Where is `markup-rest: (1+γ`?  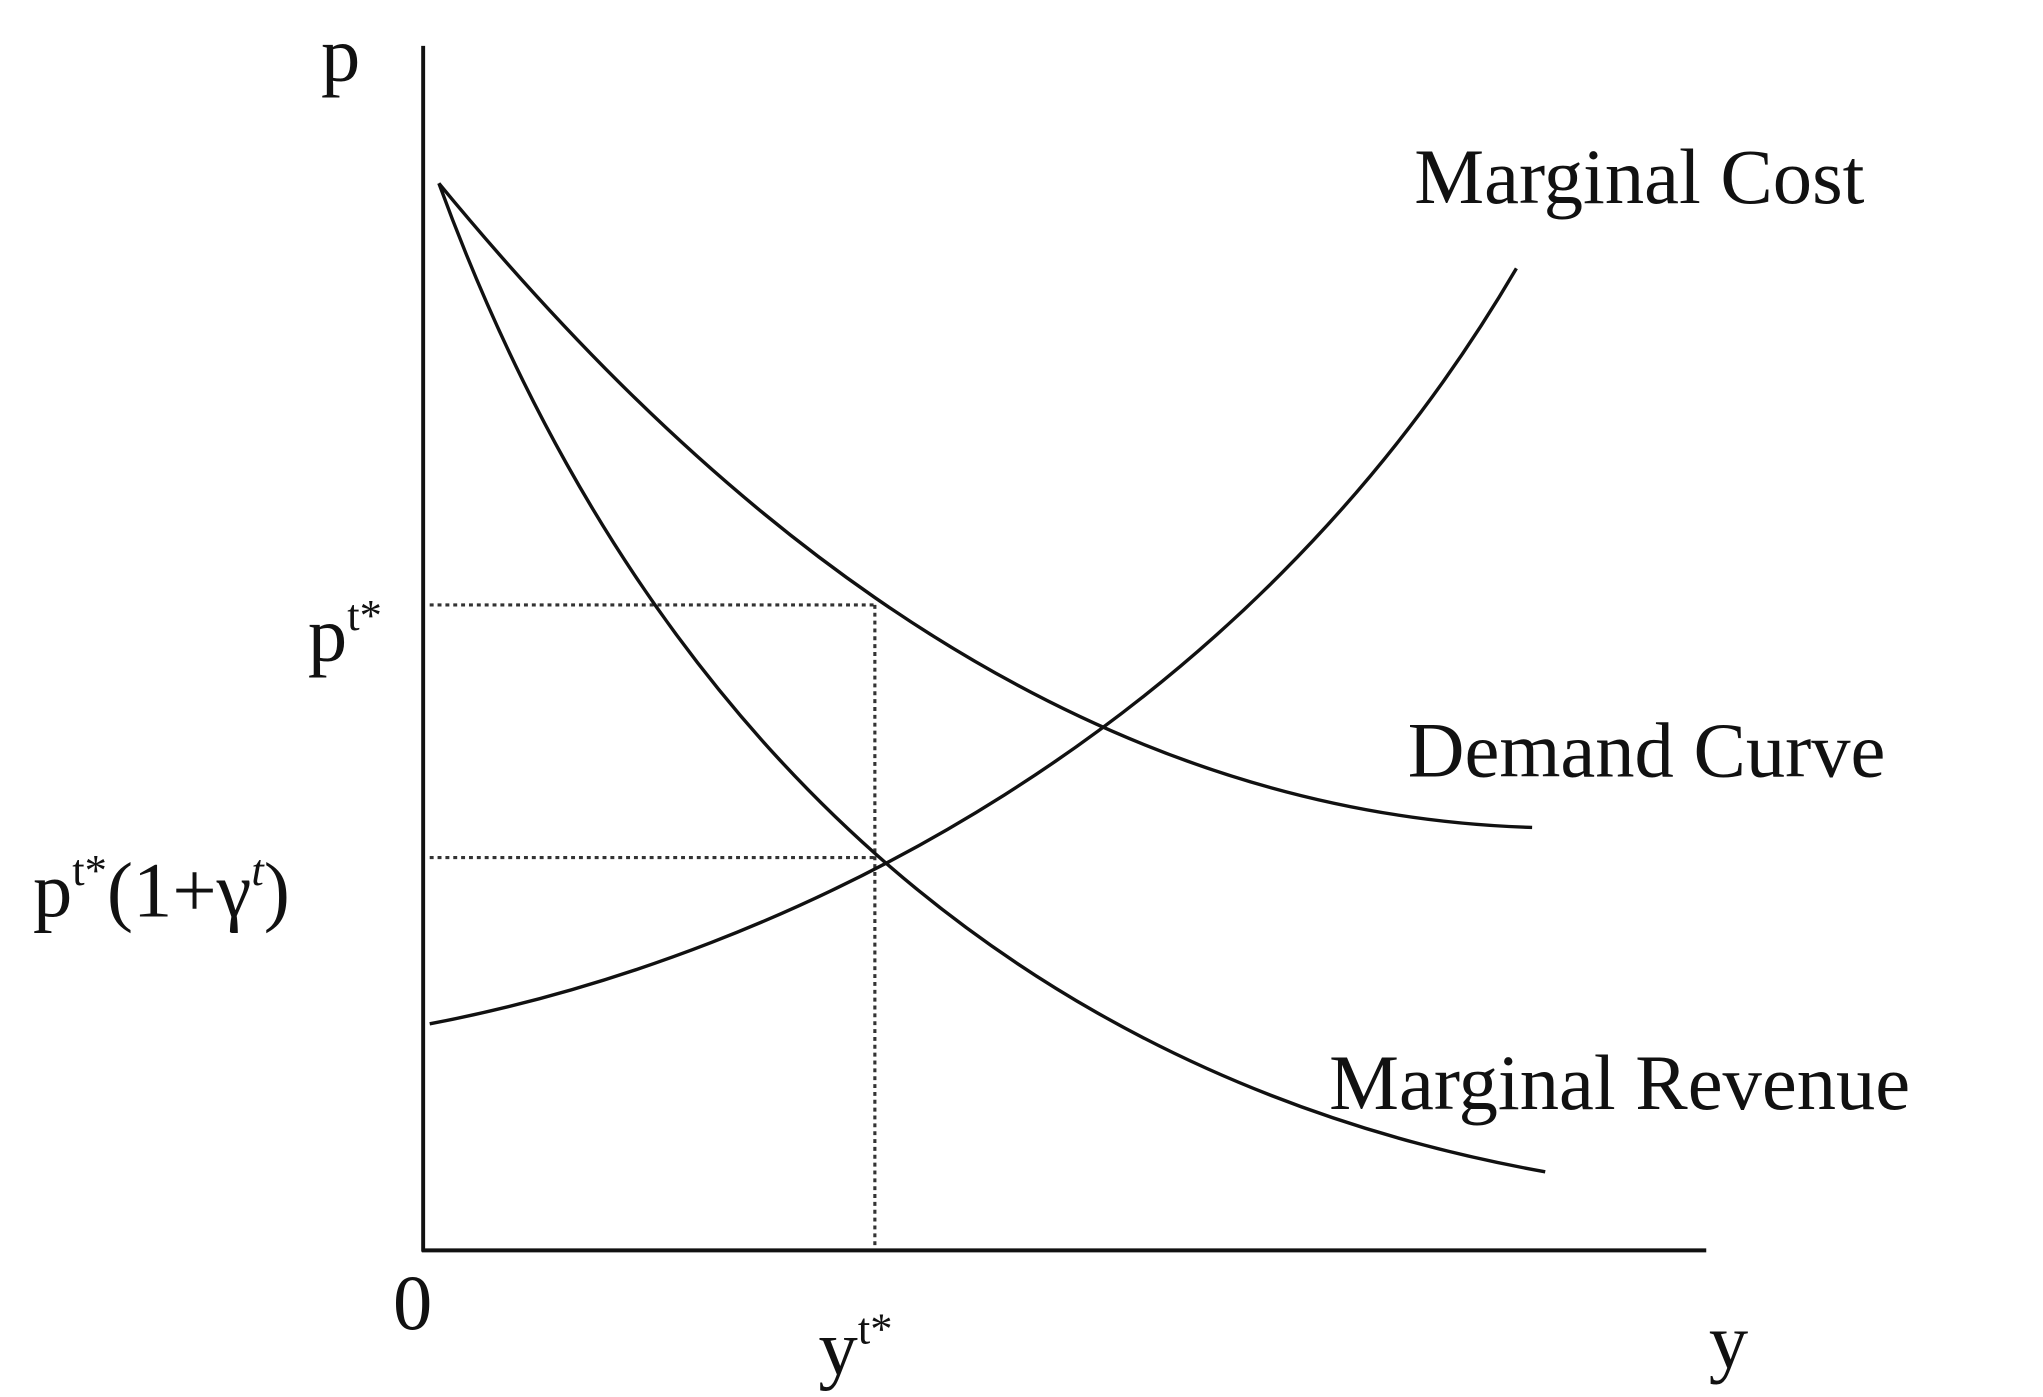 markup-rest: (1+γ is located at coordinates (179, 889).